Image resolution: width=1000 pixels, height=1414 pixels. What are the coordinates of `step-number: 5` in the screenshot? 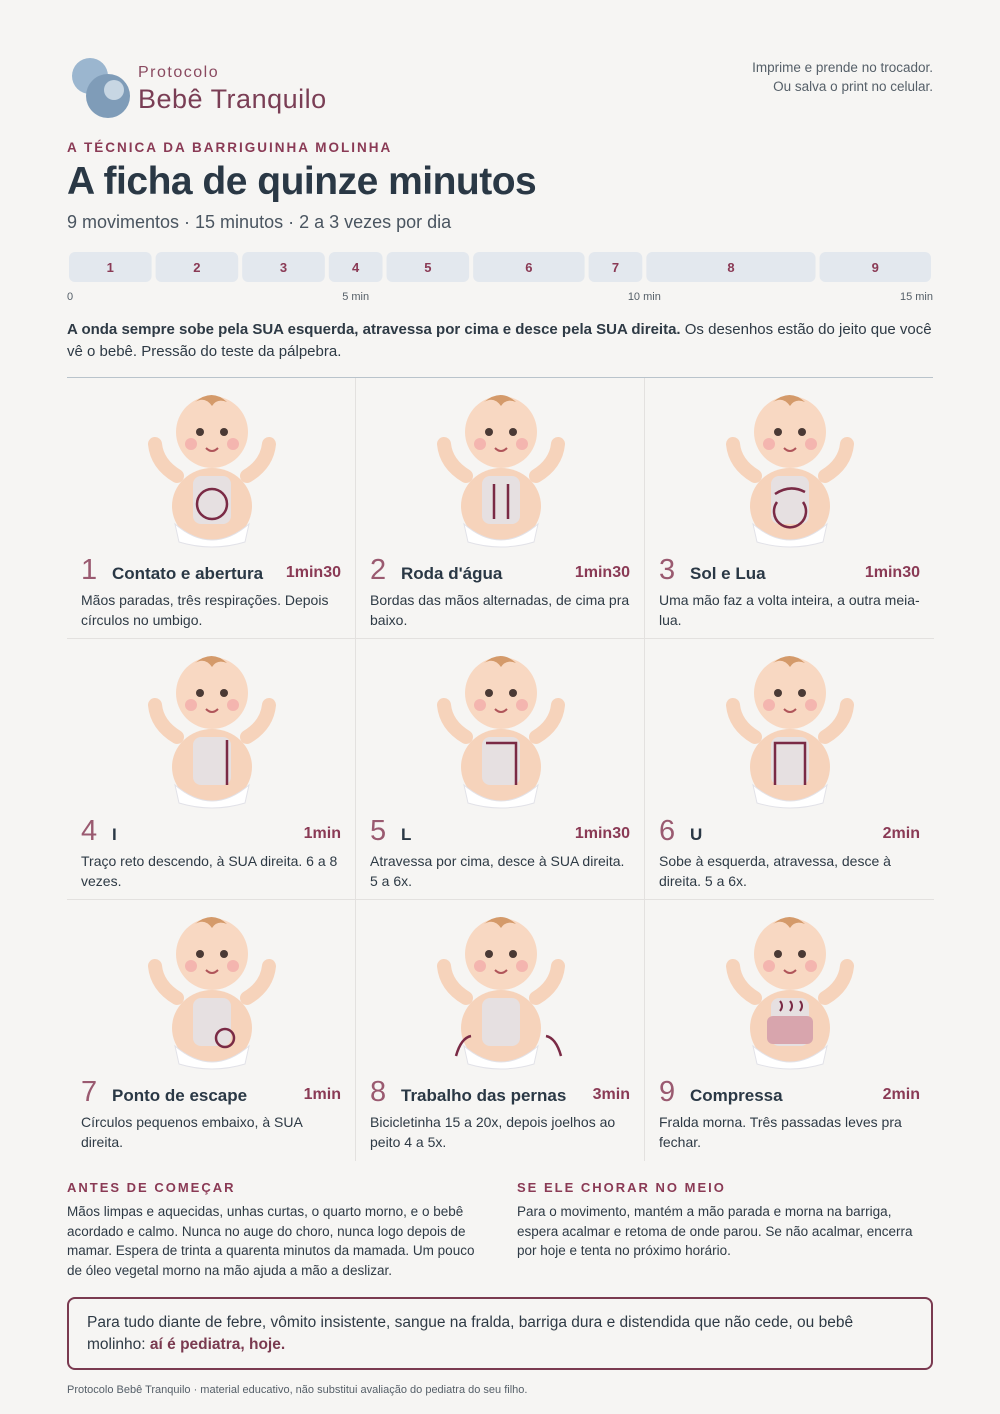 It's located at (378, 831).